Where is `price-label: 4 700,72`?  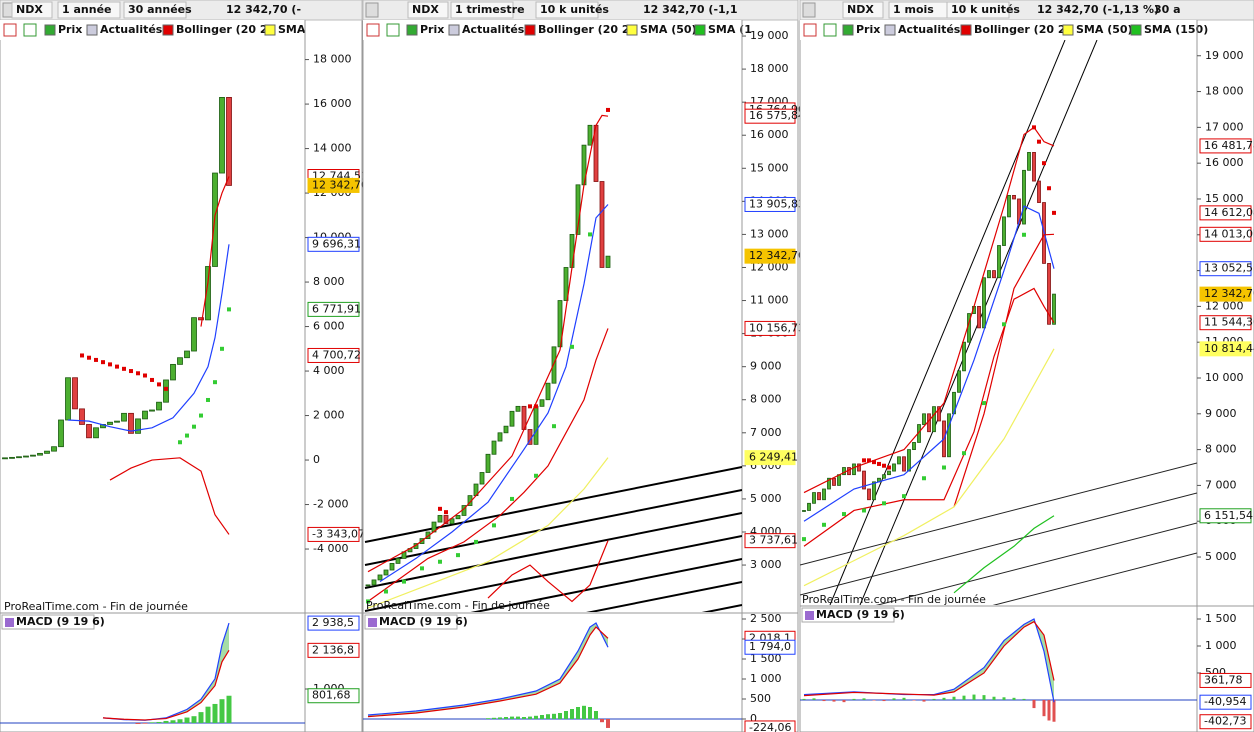
price-label: 4 700,72 is located at coordinates (336, 354).